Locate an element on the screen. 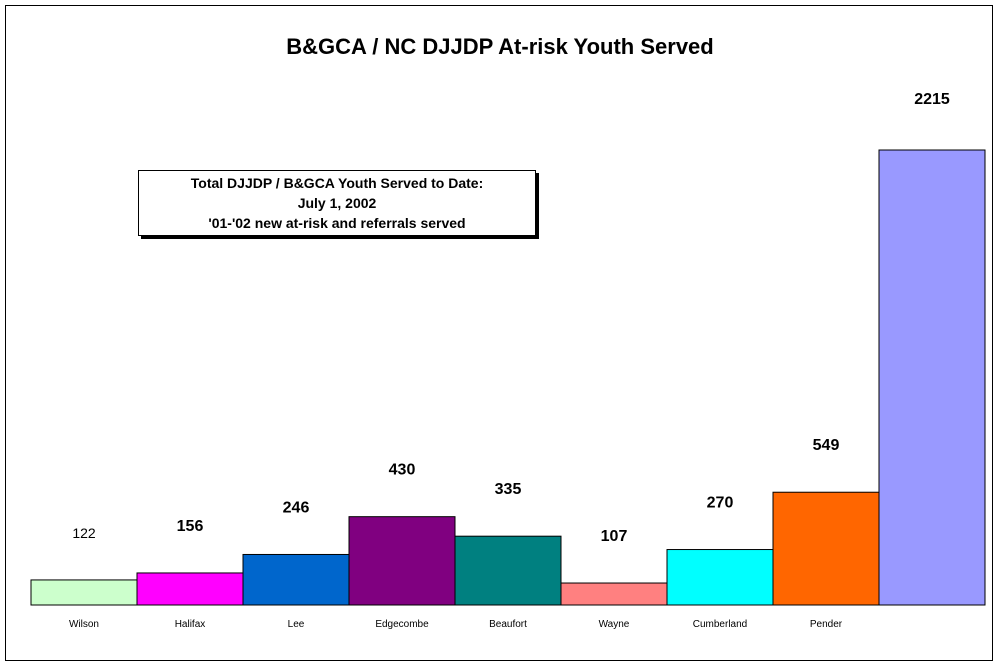  bar-wayne is located at coordinates (614, 594).